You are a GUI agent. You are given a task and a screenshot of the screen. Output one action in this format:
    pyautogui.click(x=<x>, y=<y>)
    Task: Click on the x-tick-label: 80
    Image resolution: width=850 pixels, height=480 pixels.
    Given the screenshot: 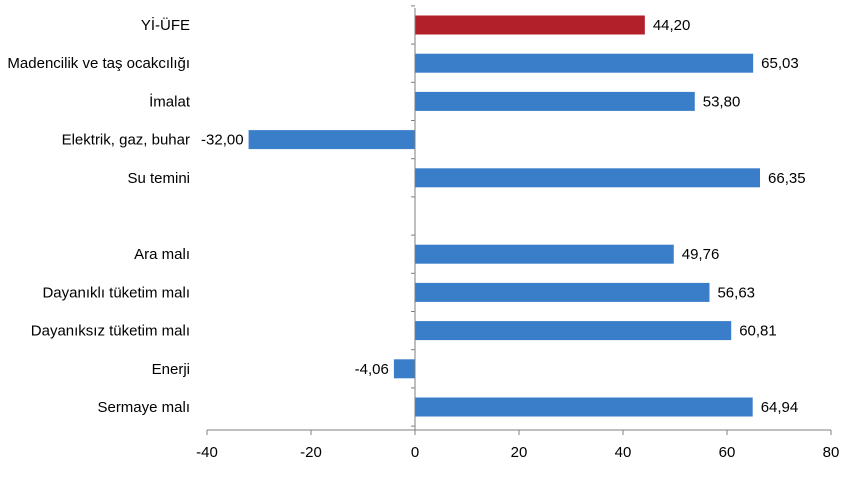 What is the action you would take?
    pyautogui.click(x=831, y=452)
    